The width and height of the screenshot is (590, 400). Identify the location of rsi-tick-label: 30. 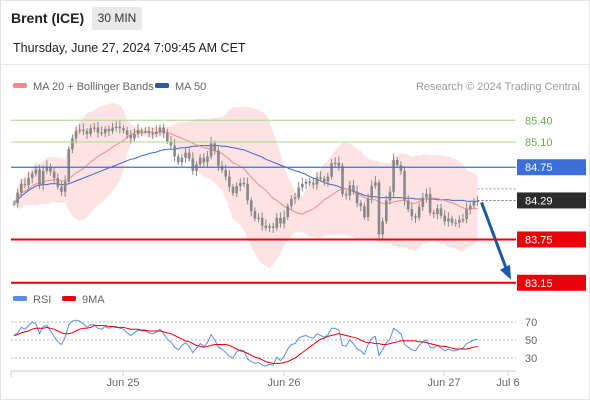
(531, 359).